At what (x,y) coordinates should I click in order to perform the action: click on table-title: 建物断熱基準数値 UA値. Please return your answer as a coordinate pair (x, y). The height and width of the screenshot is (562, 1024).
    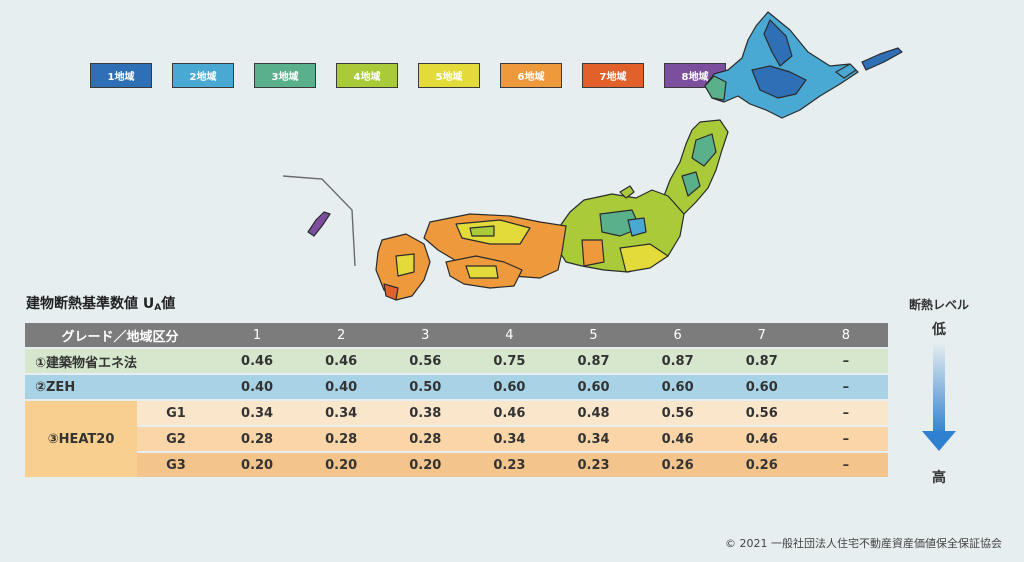
    Looking at the image, I should click on (100, 303).